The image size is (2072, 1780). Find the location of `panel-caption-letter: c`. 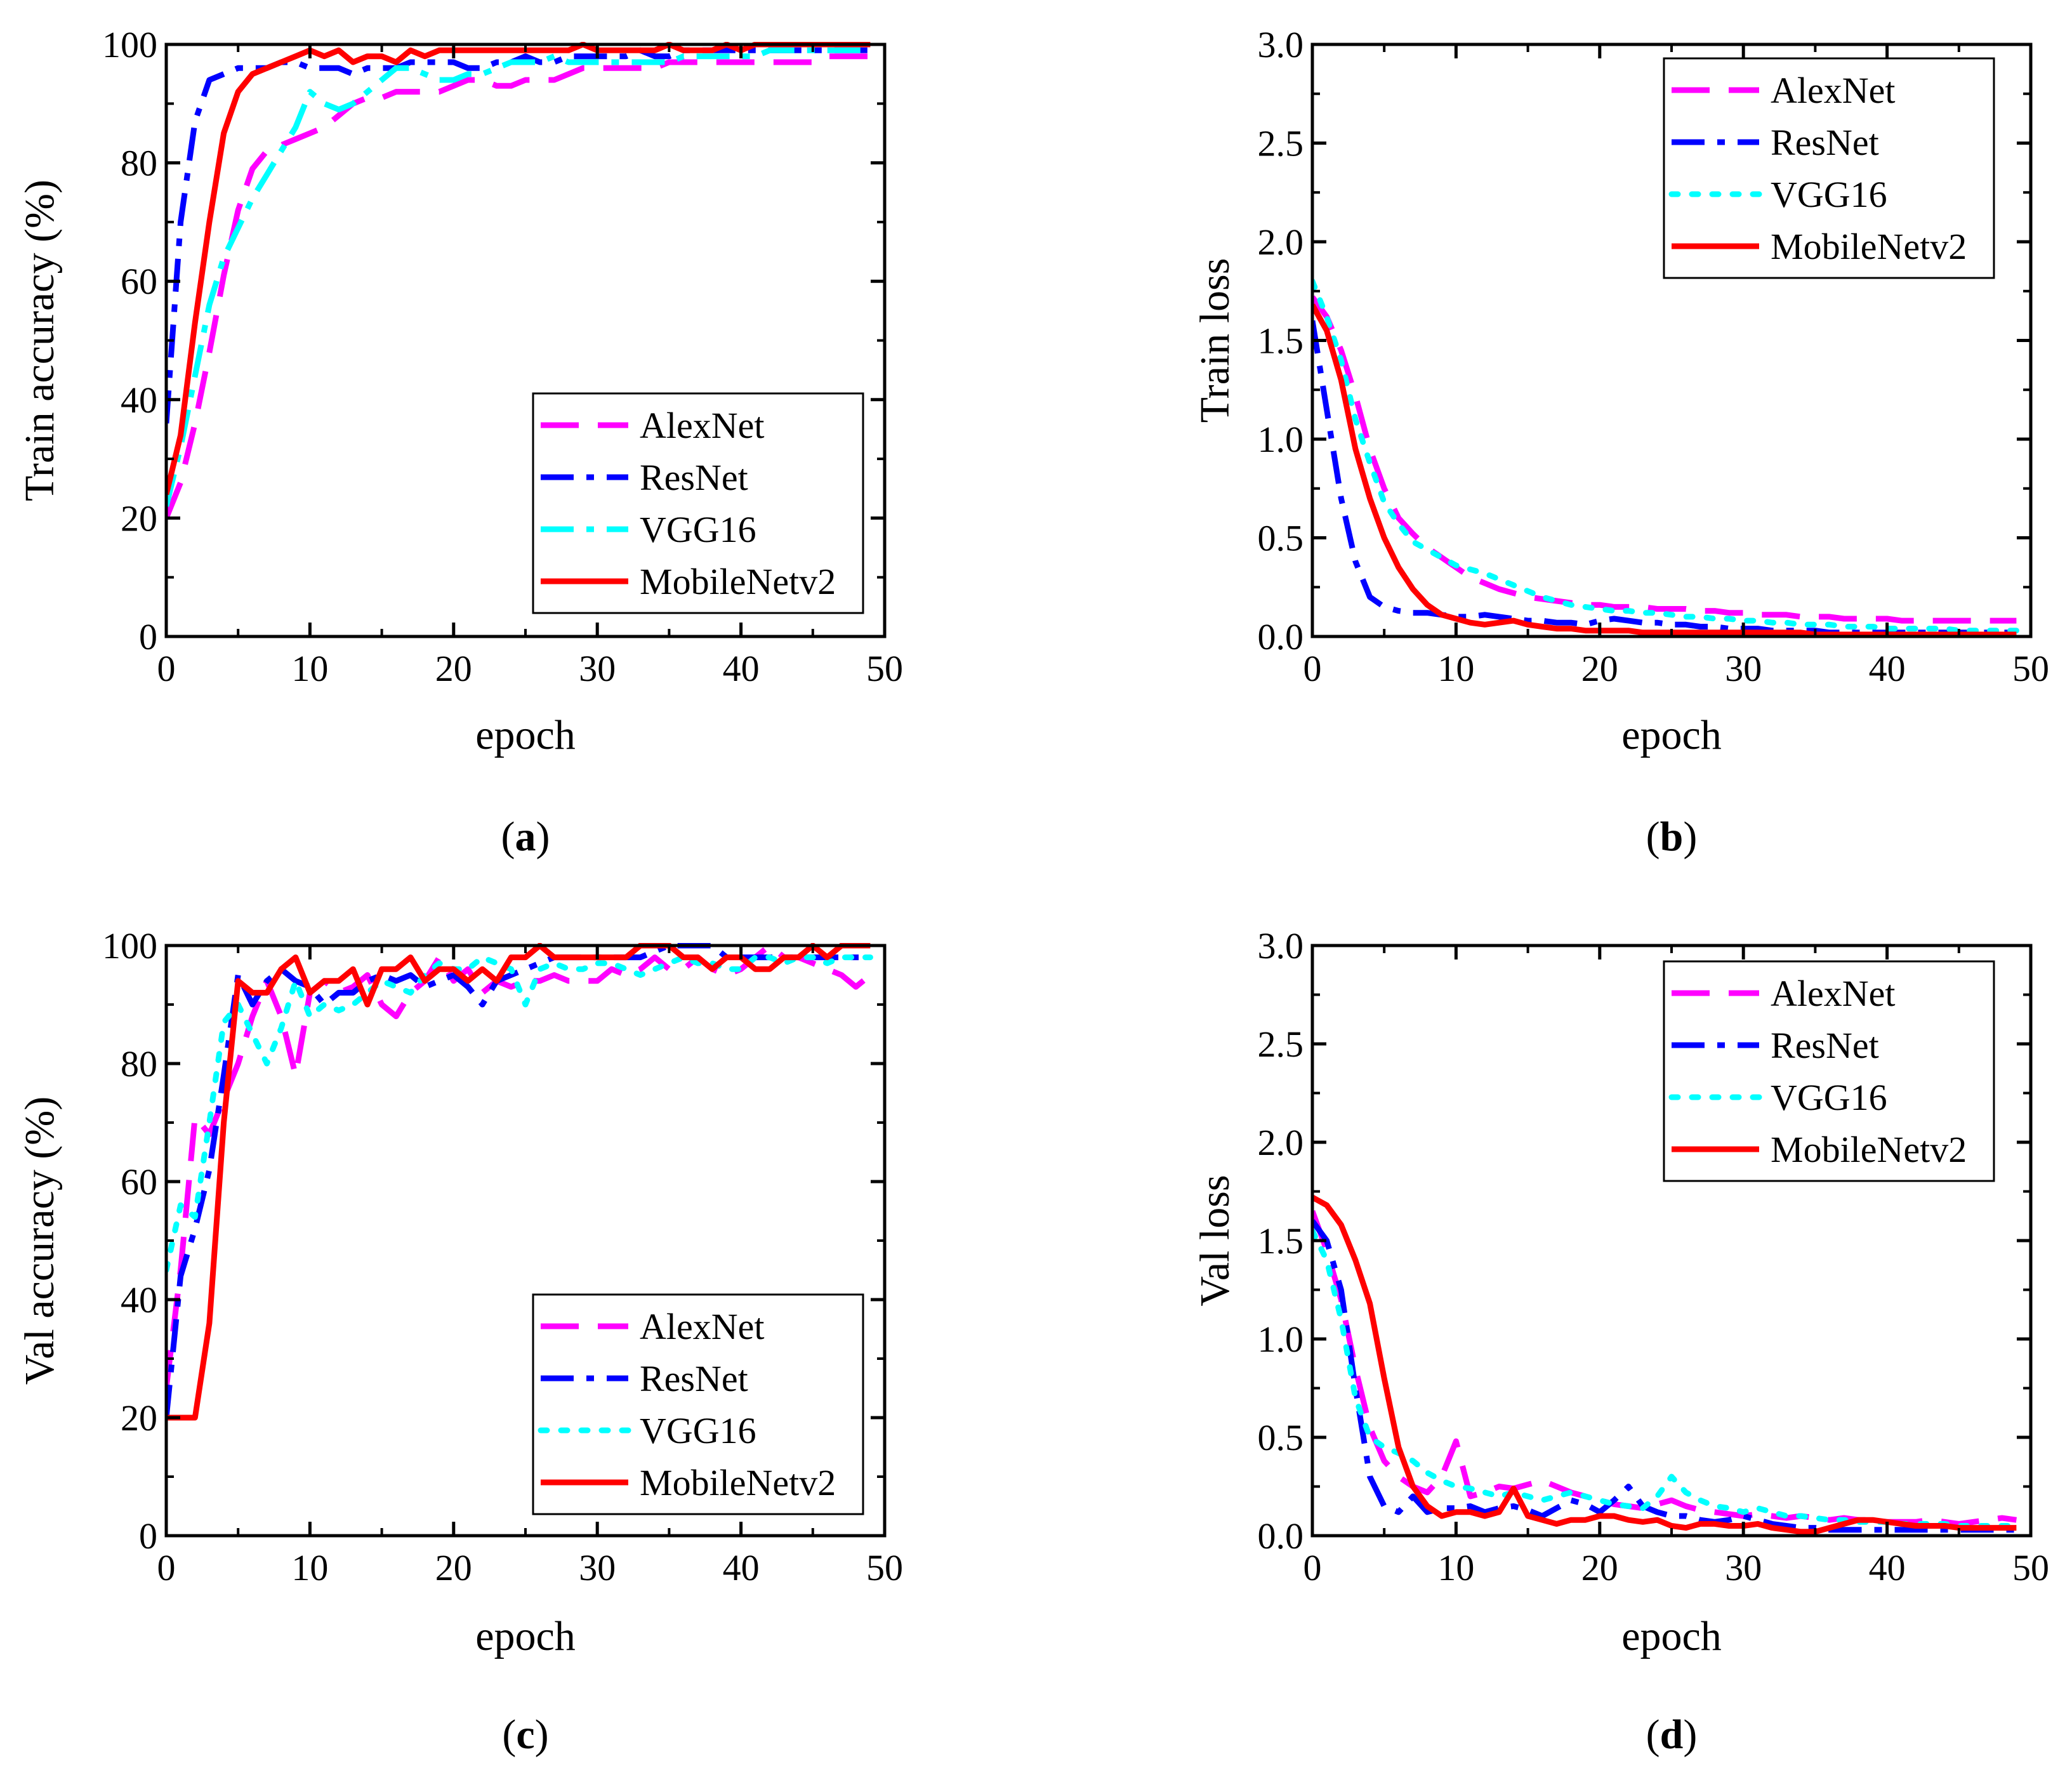

panel-caption-letter: c is located at coordinates (525, 1734).